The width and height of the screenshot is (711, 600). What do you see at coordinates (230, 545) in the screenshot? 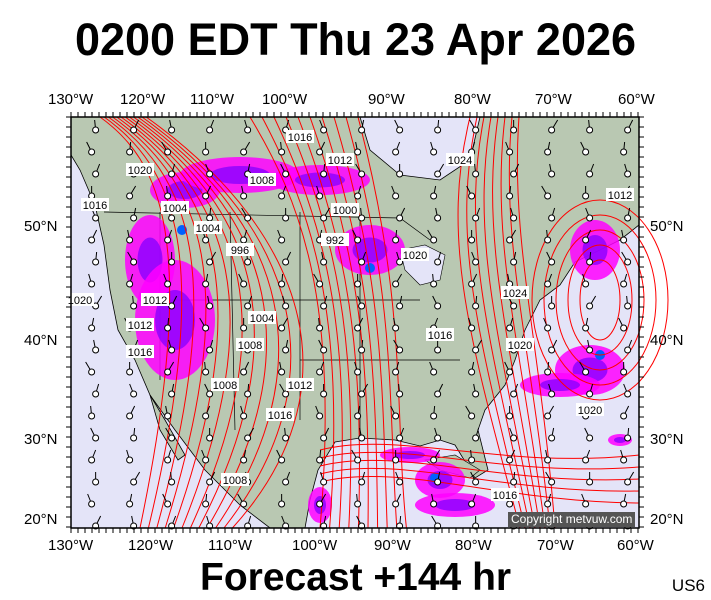
I see `lon-label-bottom: 110°W` at bounding box center [230, 545].